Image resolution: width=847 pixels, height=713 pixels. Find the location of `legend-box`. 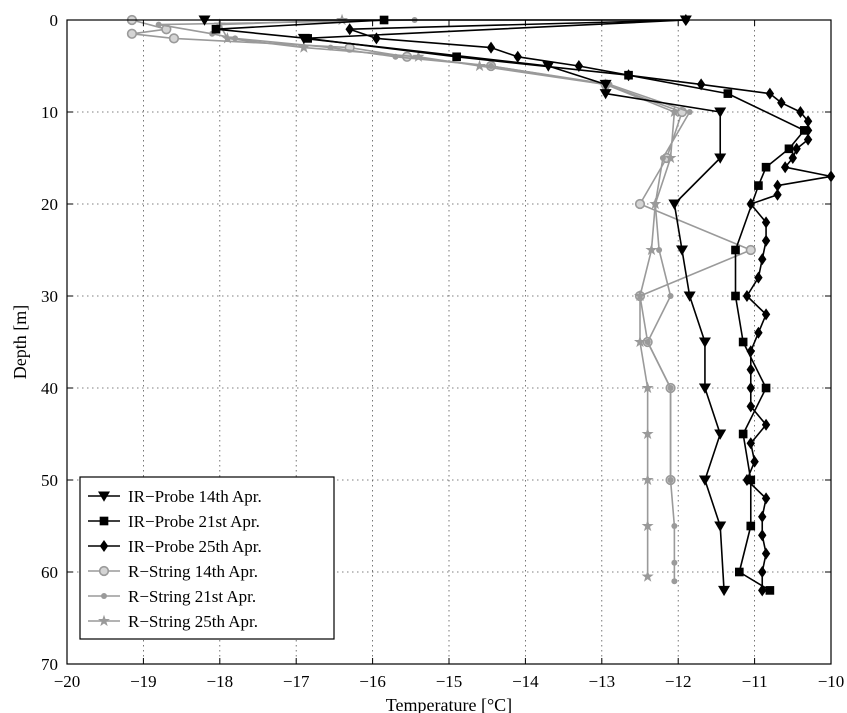

legend-box is located at coordinates (207, 558).